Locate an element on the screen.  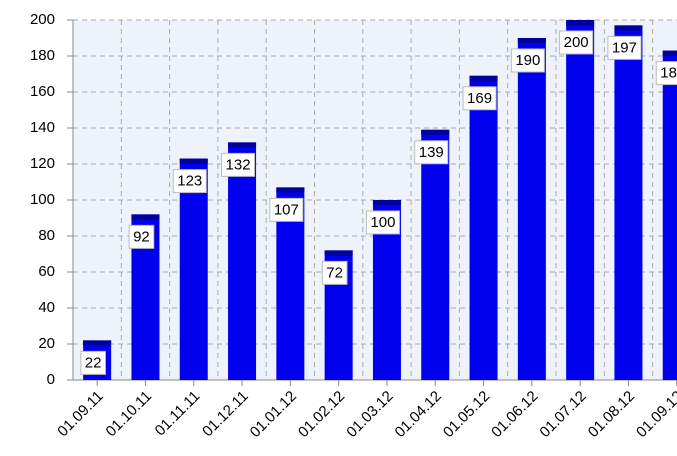
value-label: 169 is located at coordinates (479, 98).